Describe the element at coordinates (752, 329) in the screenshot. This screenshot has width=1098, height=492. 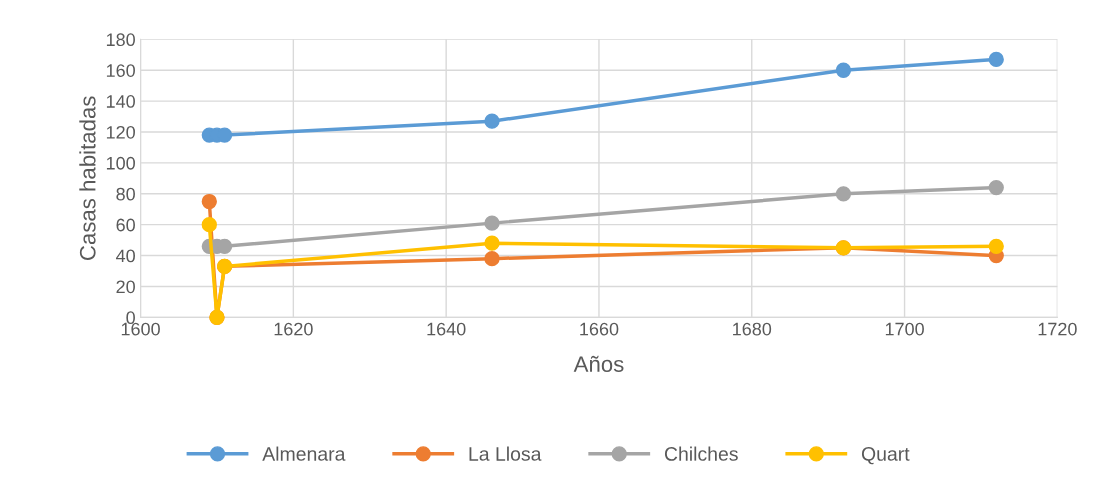
I see `x-tick-label: 1680` at that location.